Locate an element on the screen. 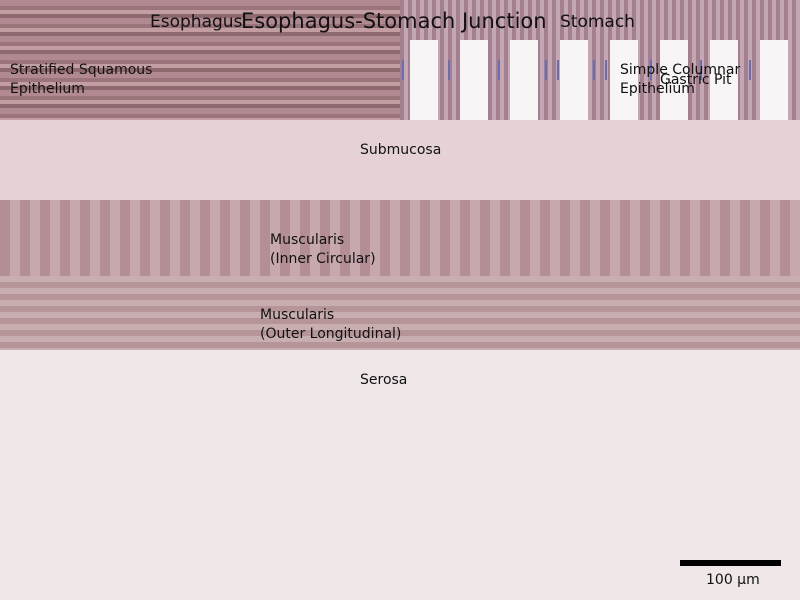 The height and width of the screenshot is (600, 800). stomach-epithelium-layer is located at coordinates (600, 60).